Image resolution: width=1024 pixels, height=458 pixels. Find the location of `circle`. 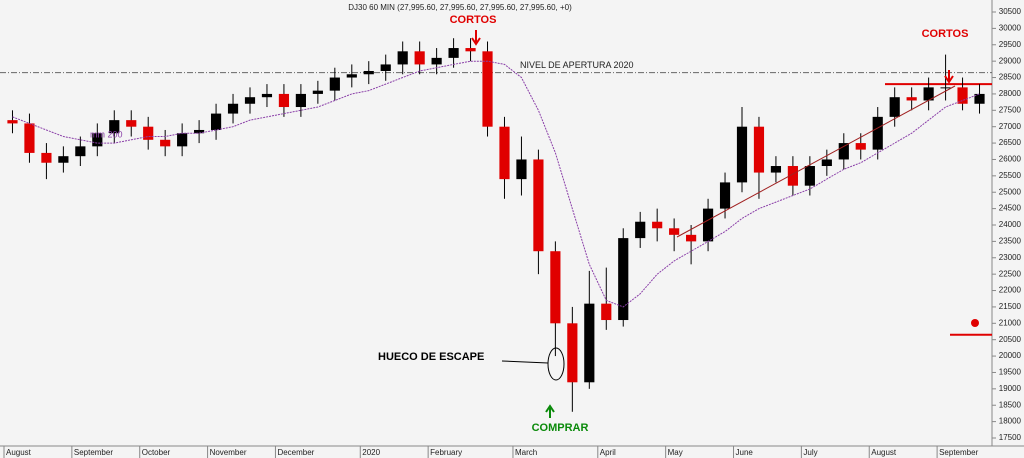

circle is located at coordinates (556, 364).